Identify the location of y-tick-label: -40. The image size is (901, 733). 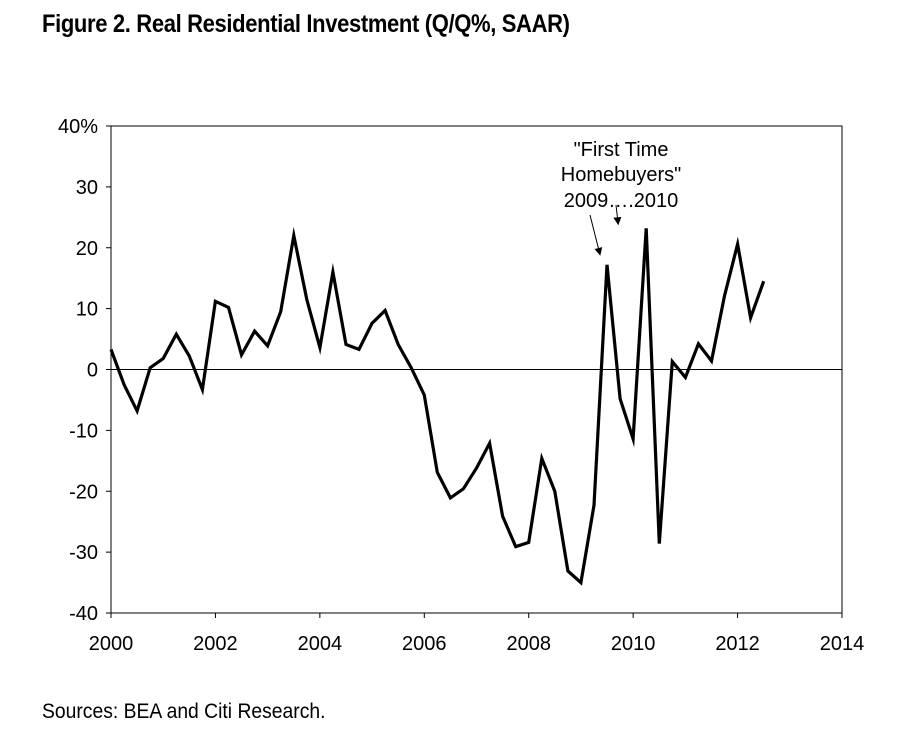
(83, 614).